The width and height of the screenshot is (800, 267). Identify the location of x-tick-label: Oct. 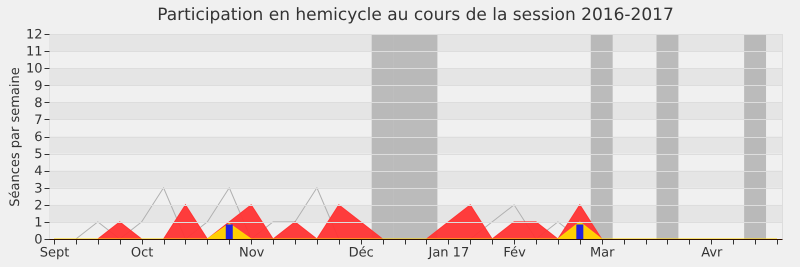
(142, 253).